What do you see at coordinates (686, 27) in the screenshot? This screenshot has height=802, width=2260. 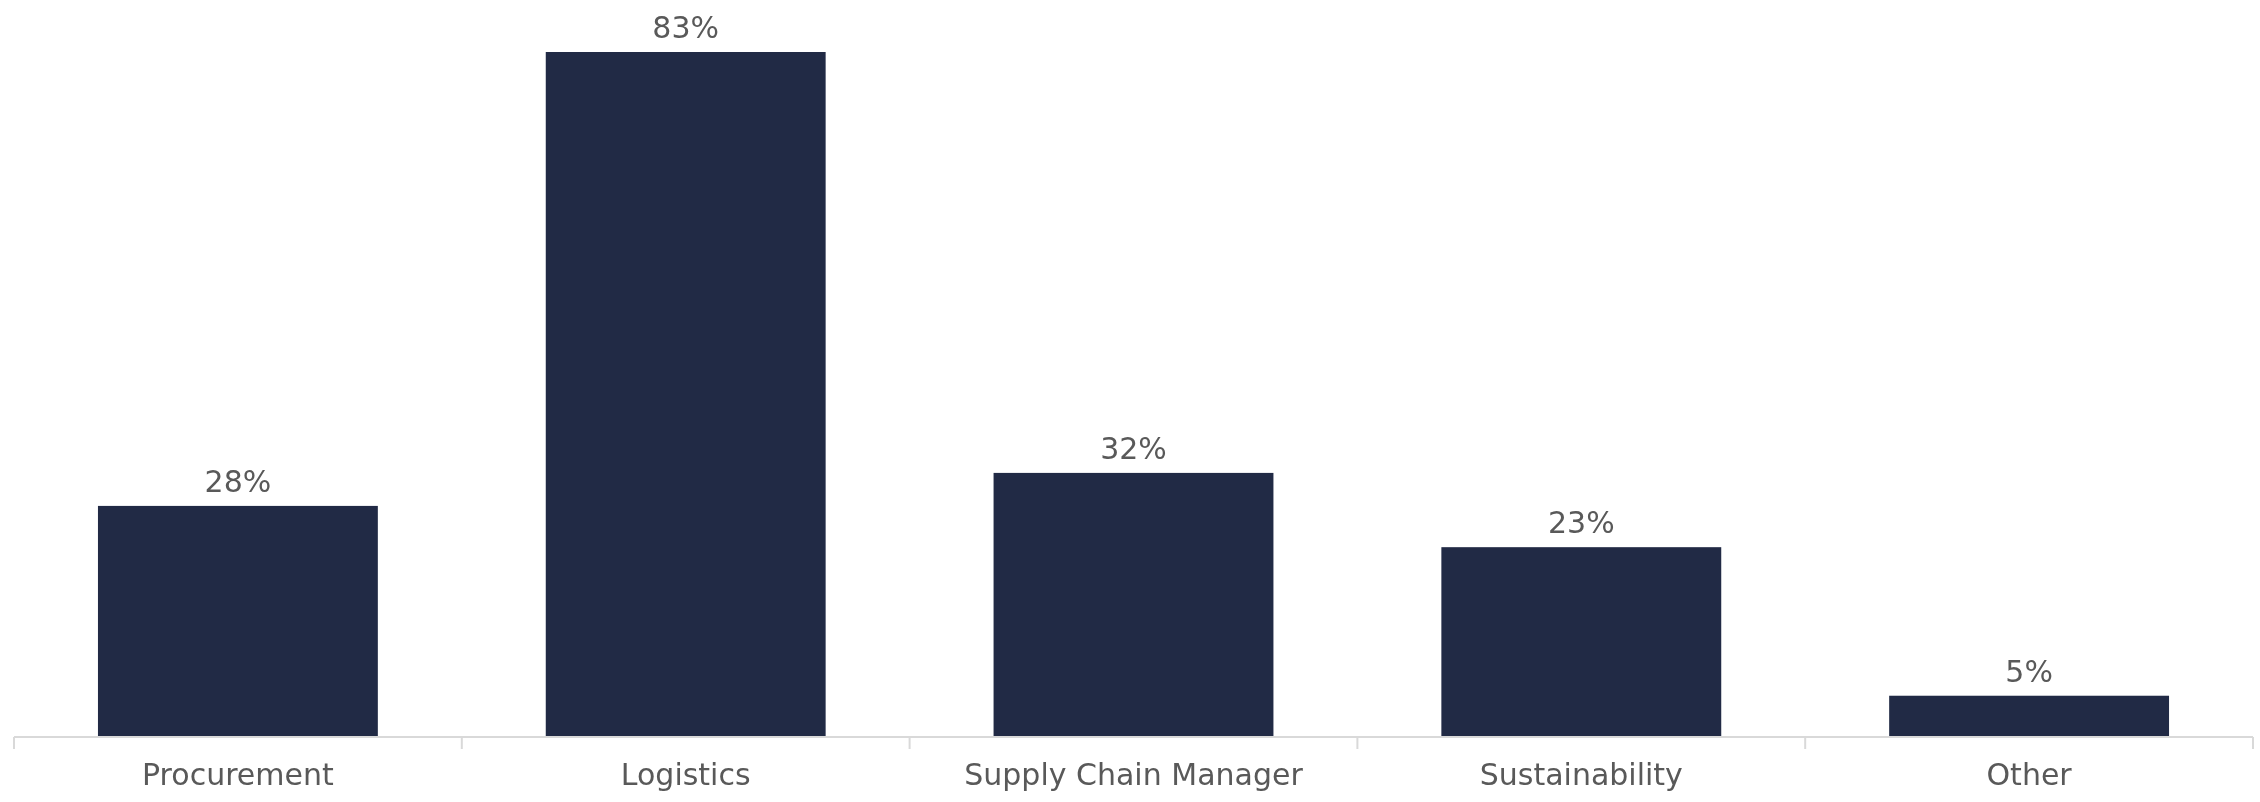 I see `data-label: 83%` at bounding box center [686, 27].